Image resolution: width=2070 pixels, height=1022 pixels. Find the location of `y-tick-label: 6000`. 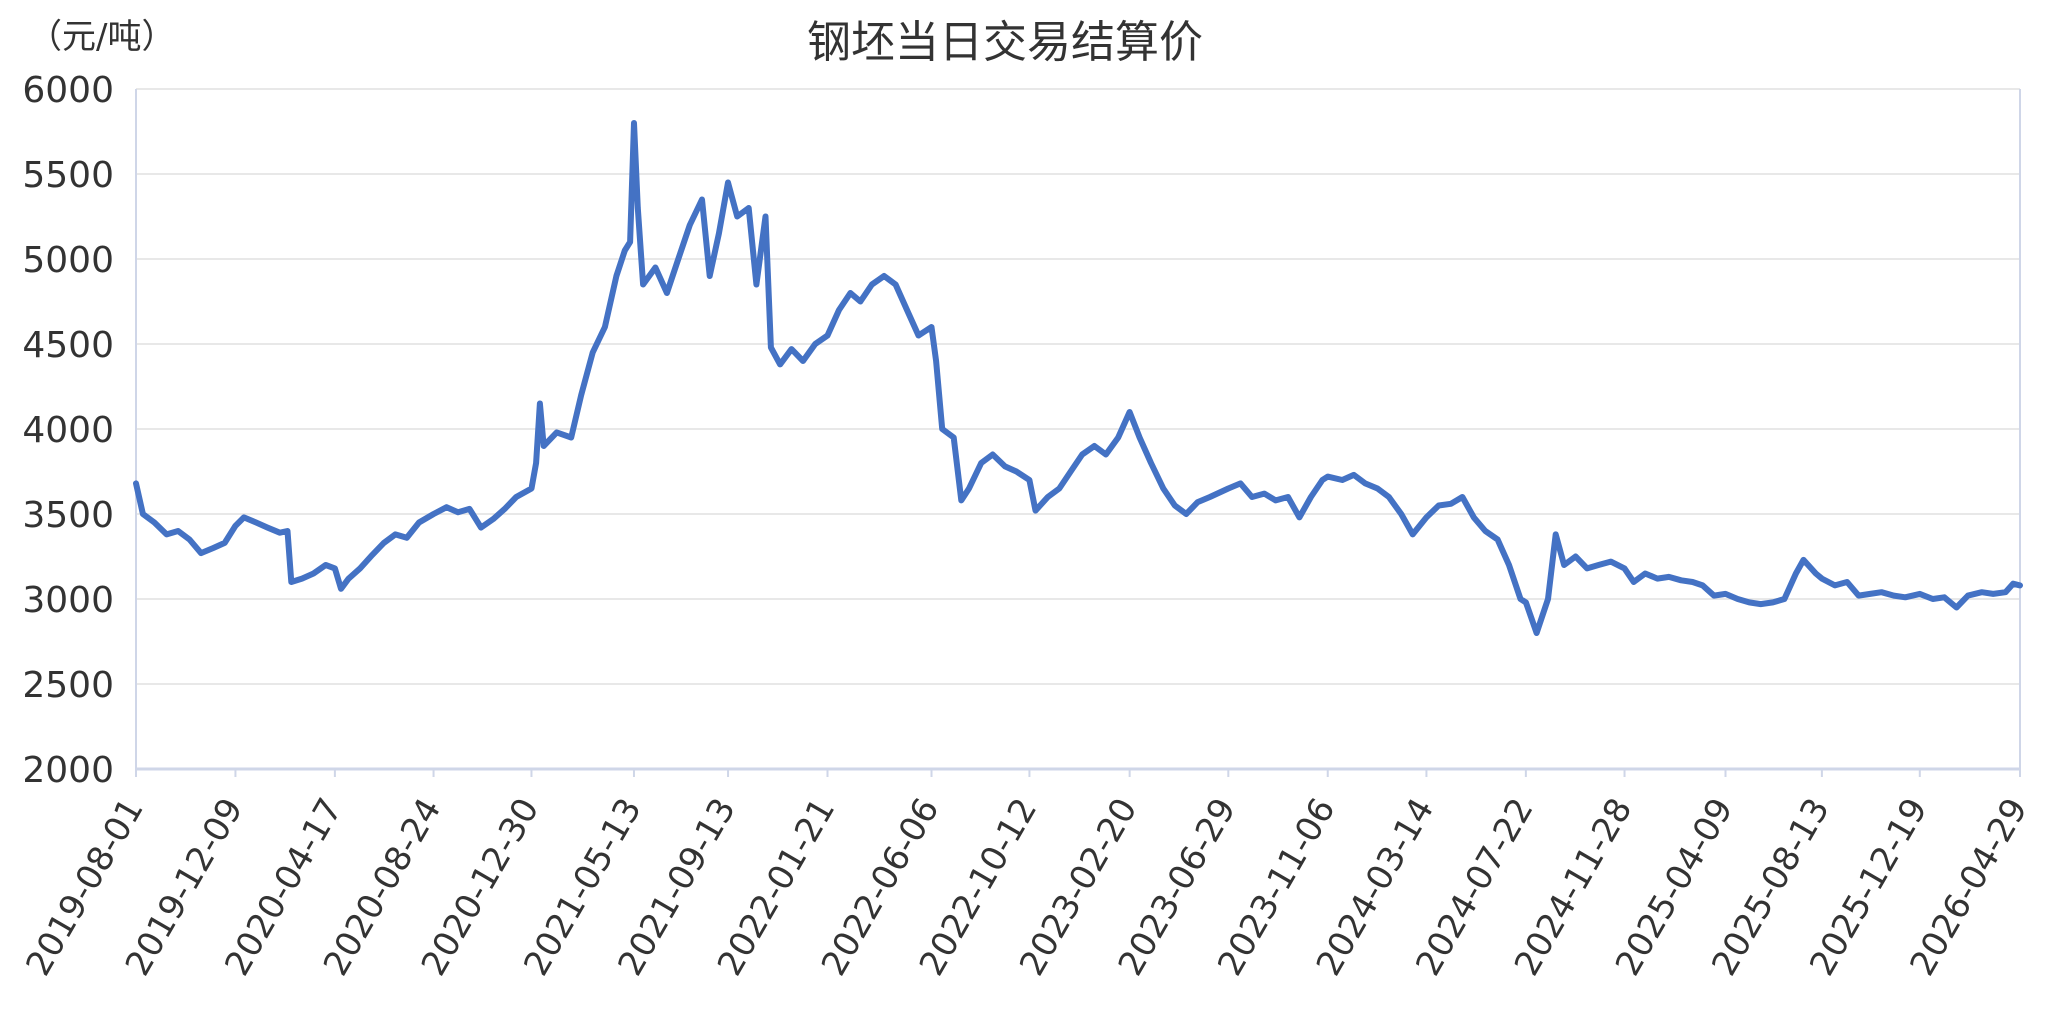

y-tick-label: 6000 is located at coordinates (68, 90).